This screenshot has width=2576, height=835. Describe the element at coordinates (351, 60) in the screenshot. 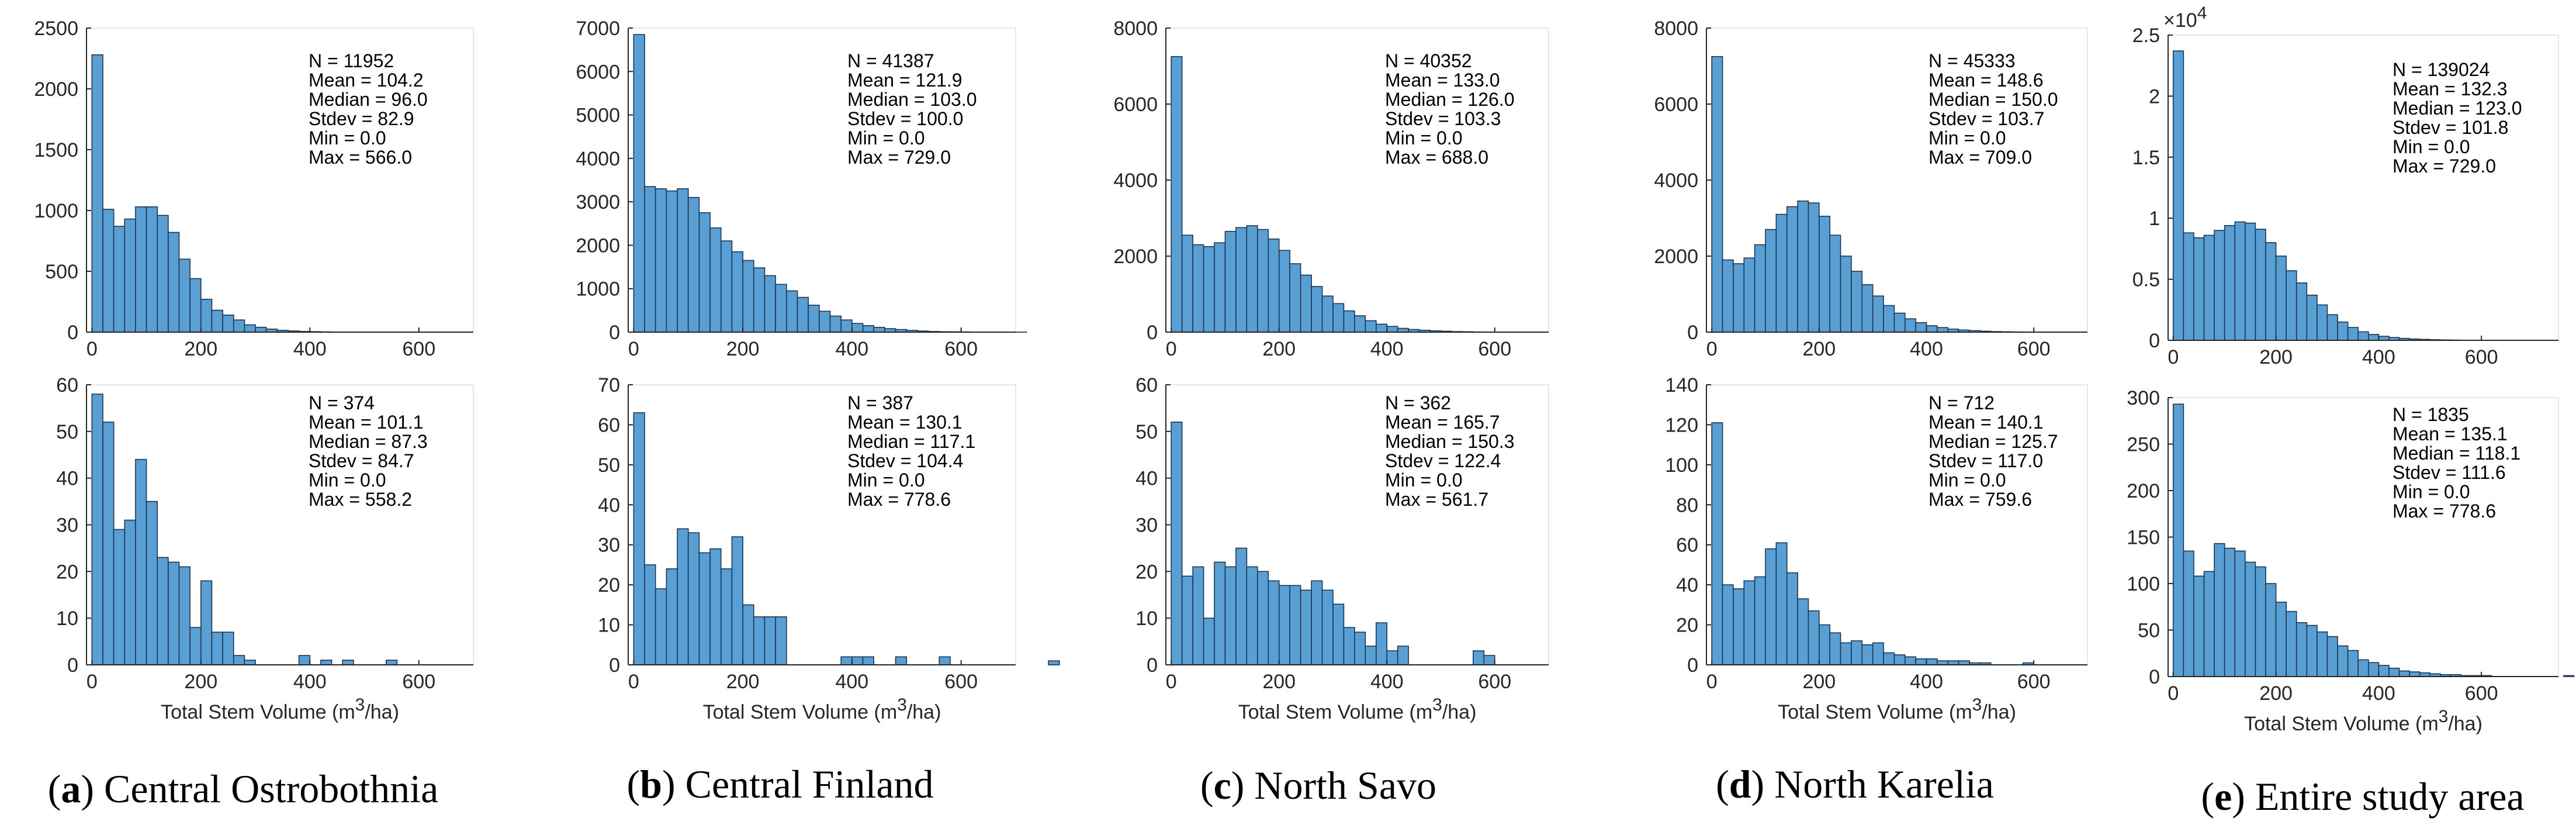

I see `stat-line: N = 11952` at that location.